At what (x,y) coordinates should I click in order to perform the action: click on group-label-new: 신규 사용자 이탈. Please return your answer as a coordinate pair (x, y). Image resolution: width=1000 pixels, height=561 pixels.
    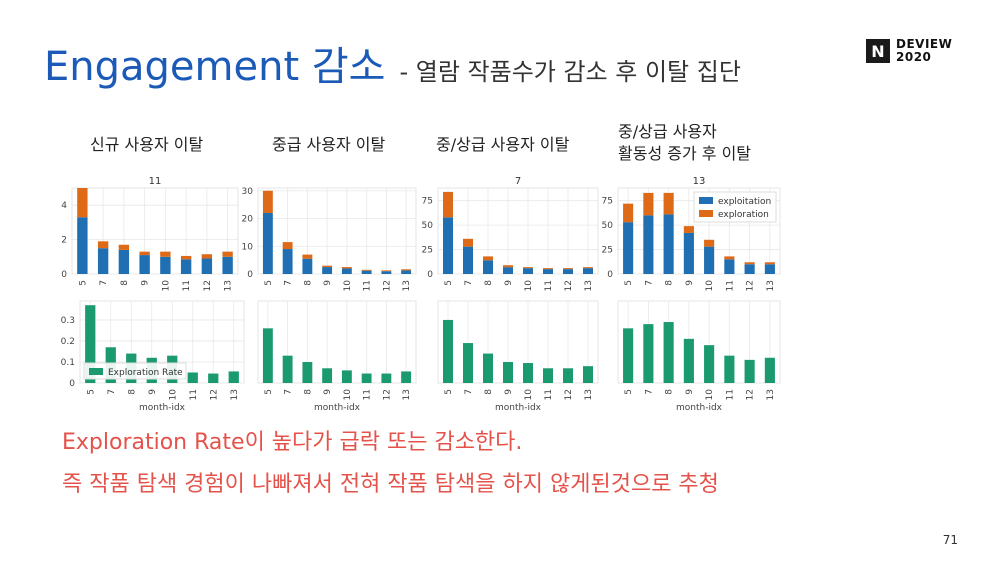
    Looking at the image, I should click on (147, 144).